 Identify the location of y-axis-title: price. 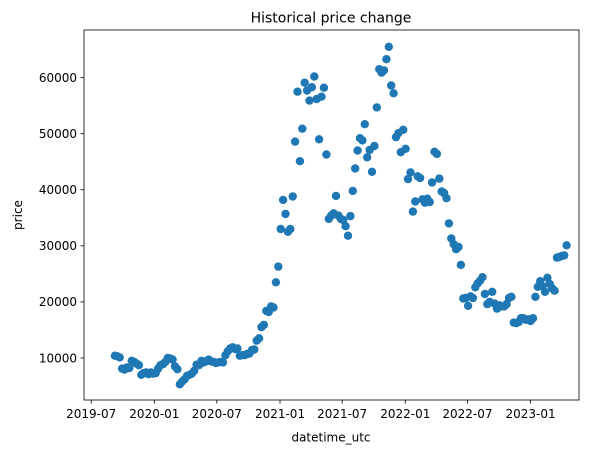
(18, 215).